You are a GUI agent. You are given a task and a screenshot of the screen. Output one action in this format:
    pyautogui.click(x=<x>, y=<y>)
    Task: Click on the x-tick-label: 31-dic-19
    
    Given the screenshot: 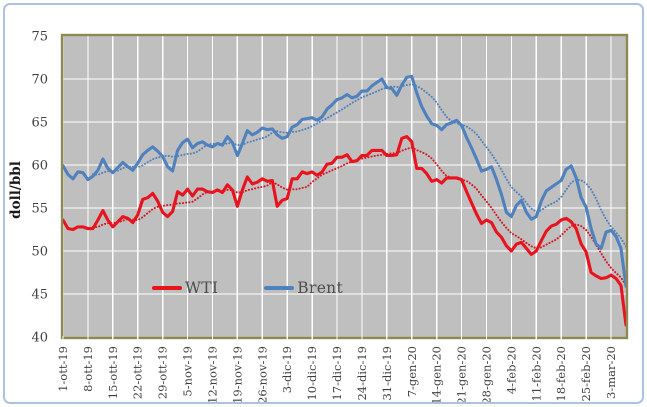 What is the action you would take?
    pyautogui.click(x=387, y=373)
    